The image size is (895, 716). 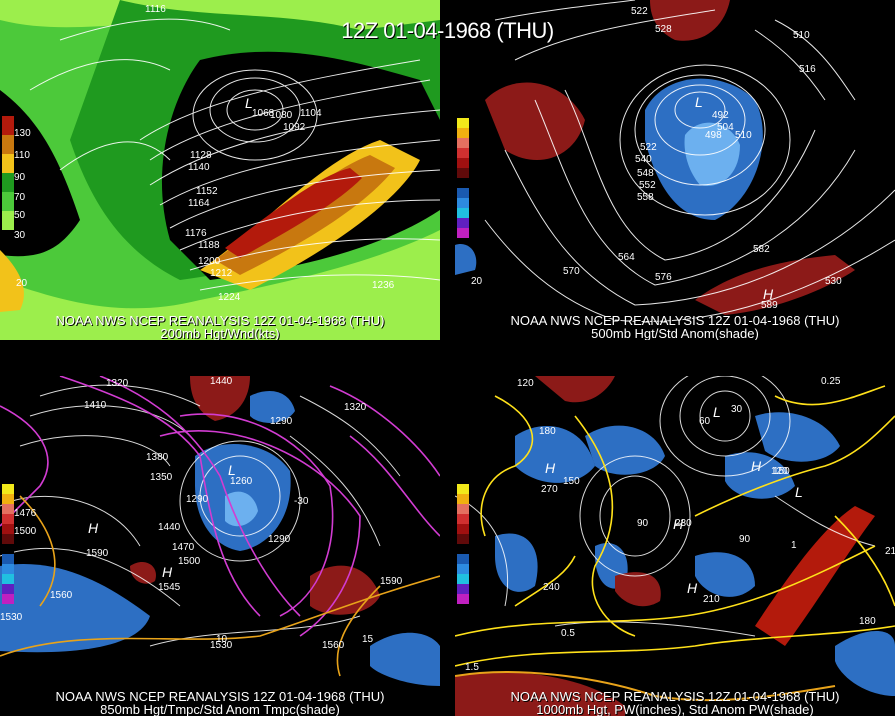 I want to click on contour-label: 1068, so click(x=263, y=113).